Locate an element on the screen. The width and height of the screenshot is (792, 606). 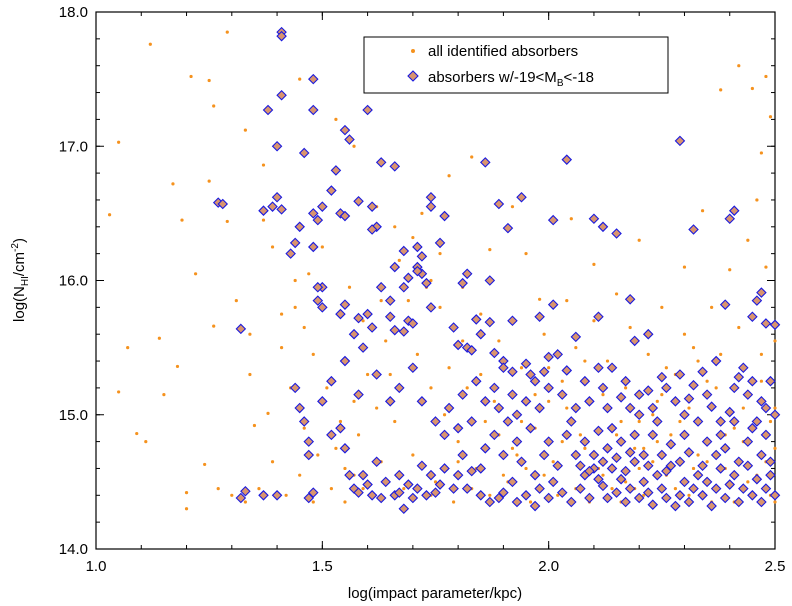
legend-sel-part-2: <-18 is located at coordinates (578, 77).